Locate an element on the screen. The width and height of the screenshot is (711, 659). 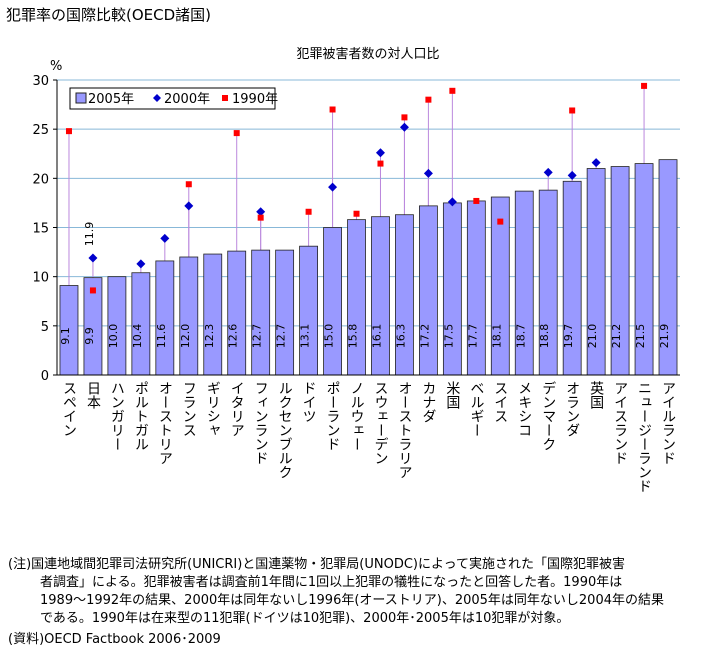
x-tick-label: フランス is located at coordinates (189, 409).